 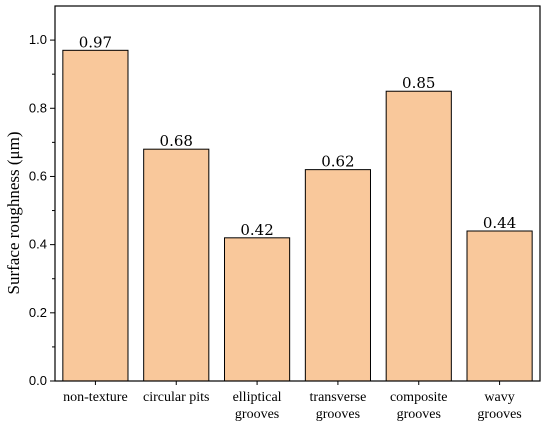 I want to click on x-tick-label-2: elliptical grooves, so click(x=257, y=406).